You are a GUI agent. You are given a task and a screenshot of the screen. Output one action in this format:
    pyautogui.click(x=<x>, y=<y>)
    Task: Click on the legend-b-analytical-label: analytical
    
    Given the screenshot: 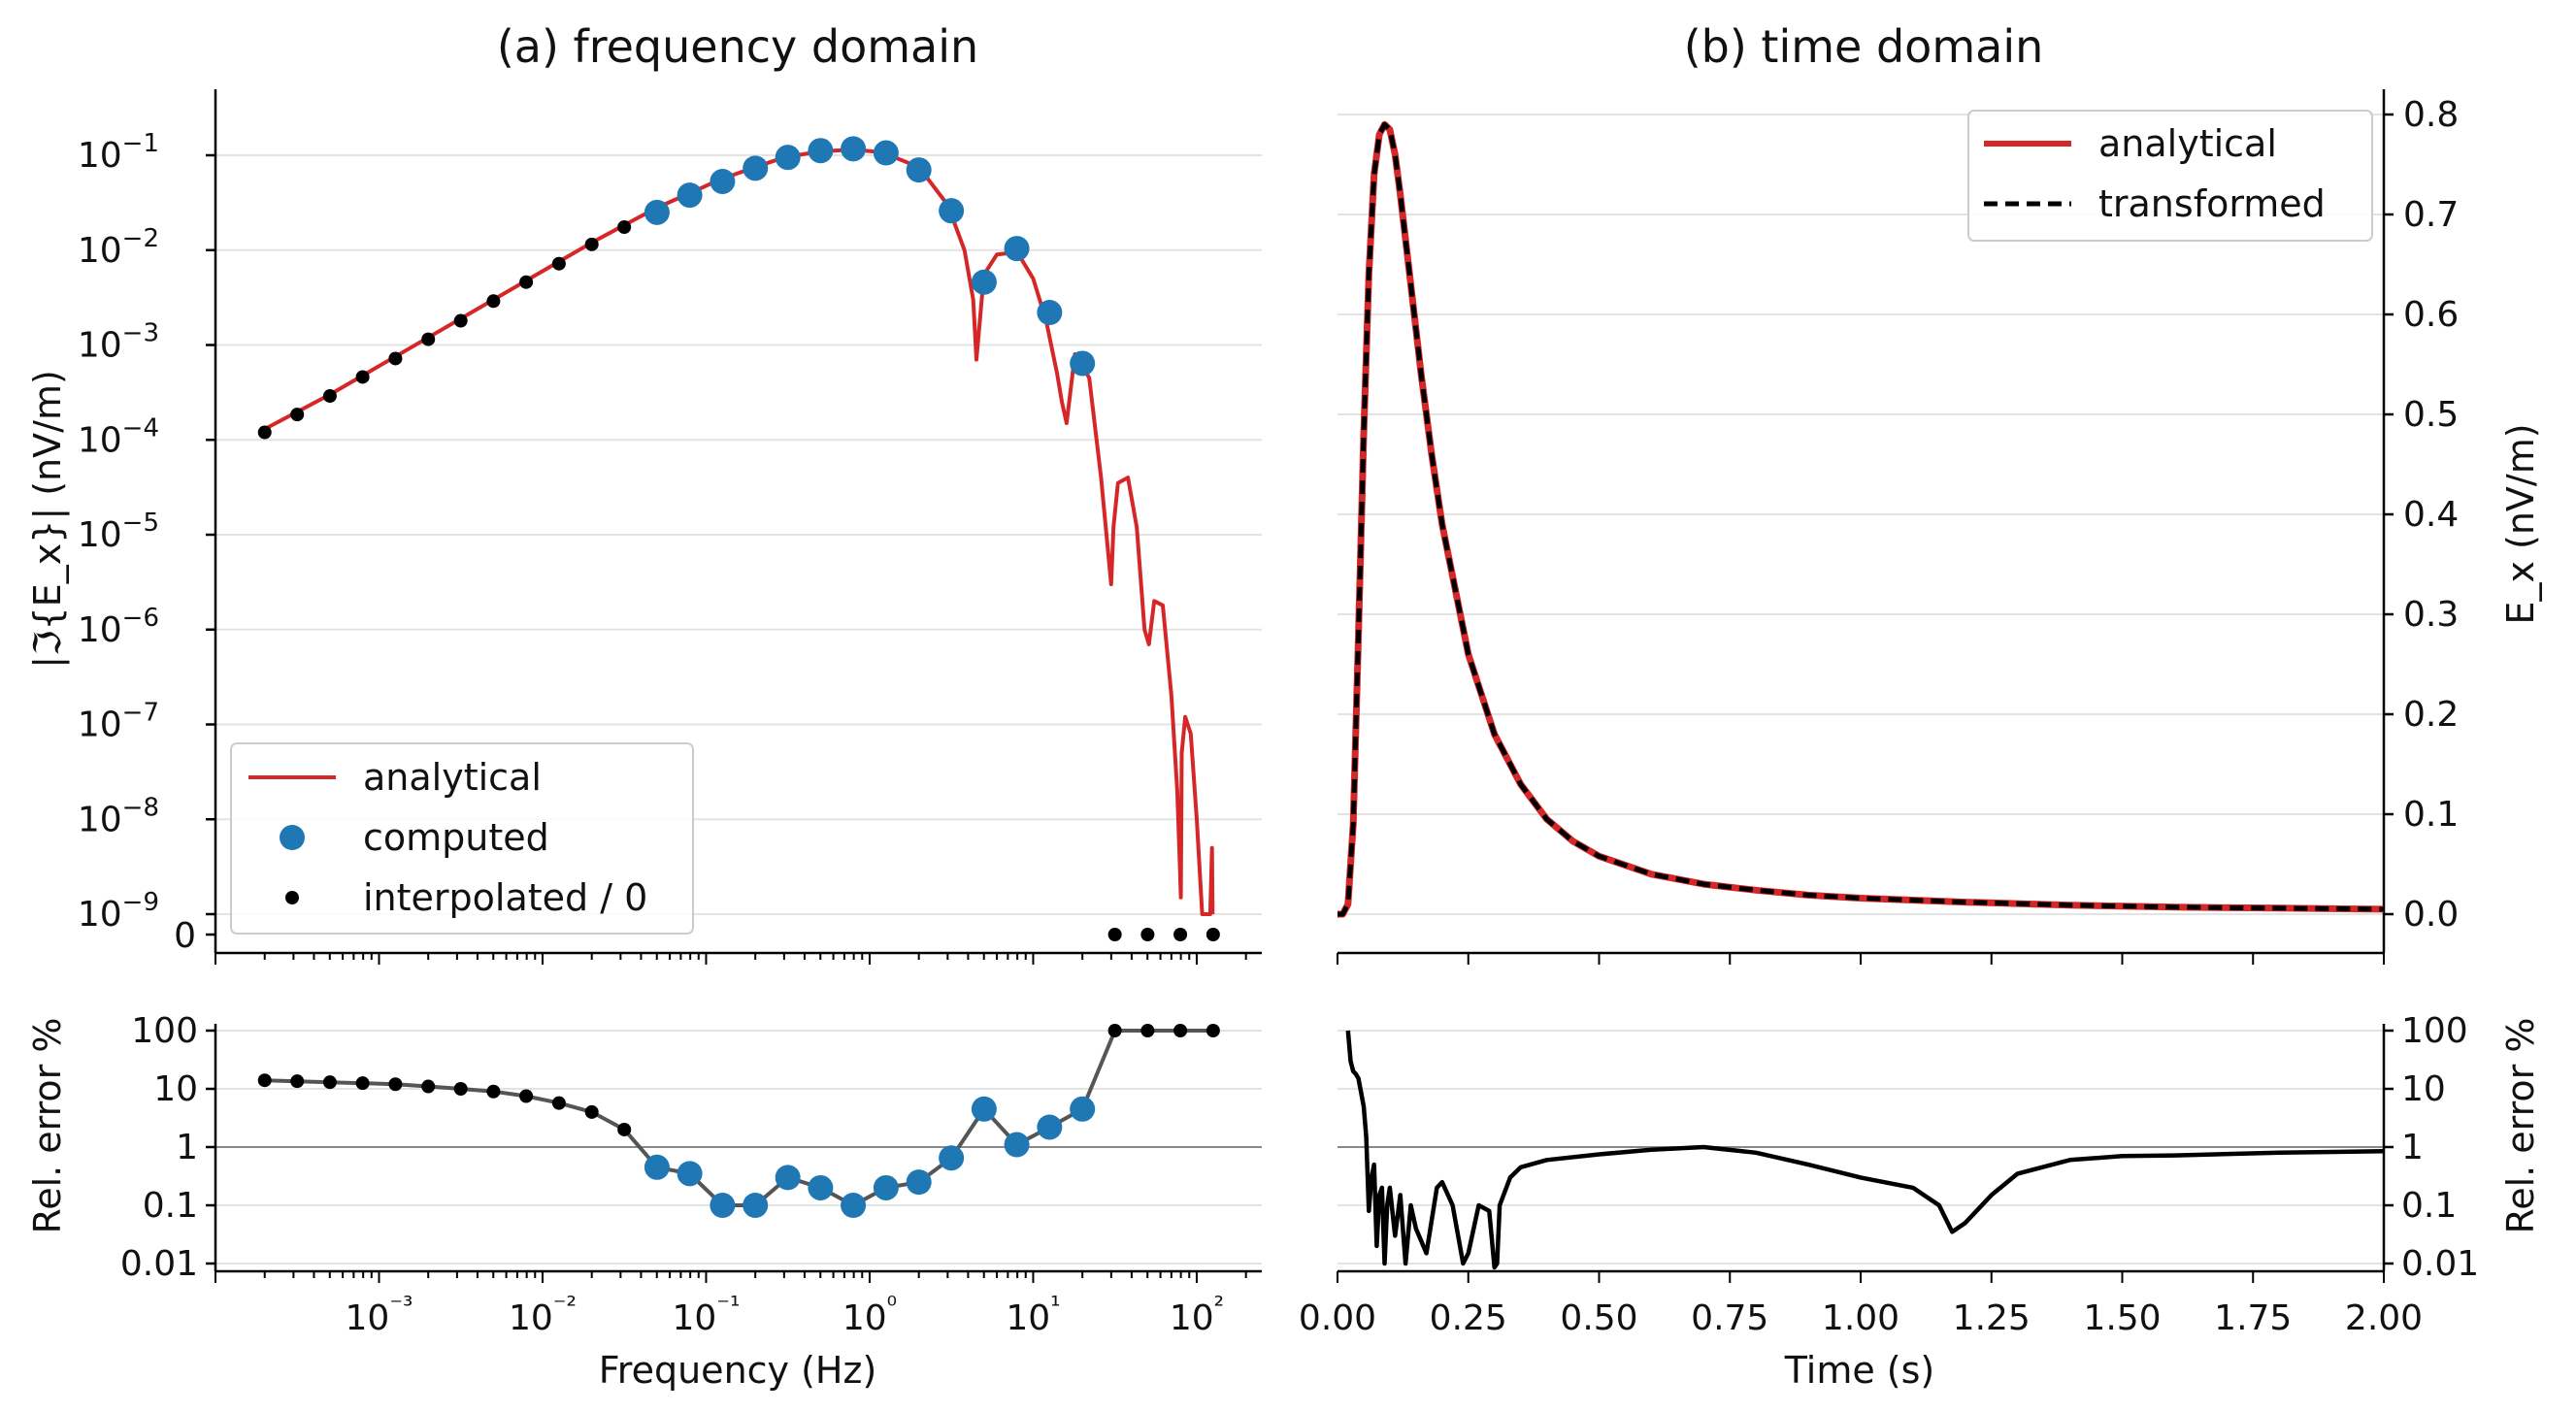 What is the action you would take?
    pyautogui.click(x=2187, y=143)
    